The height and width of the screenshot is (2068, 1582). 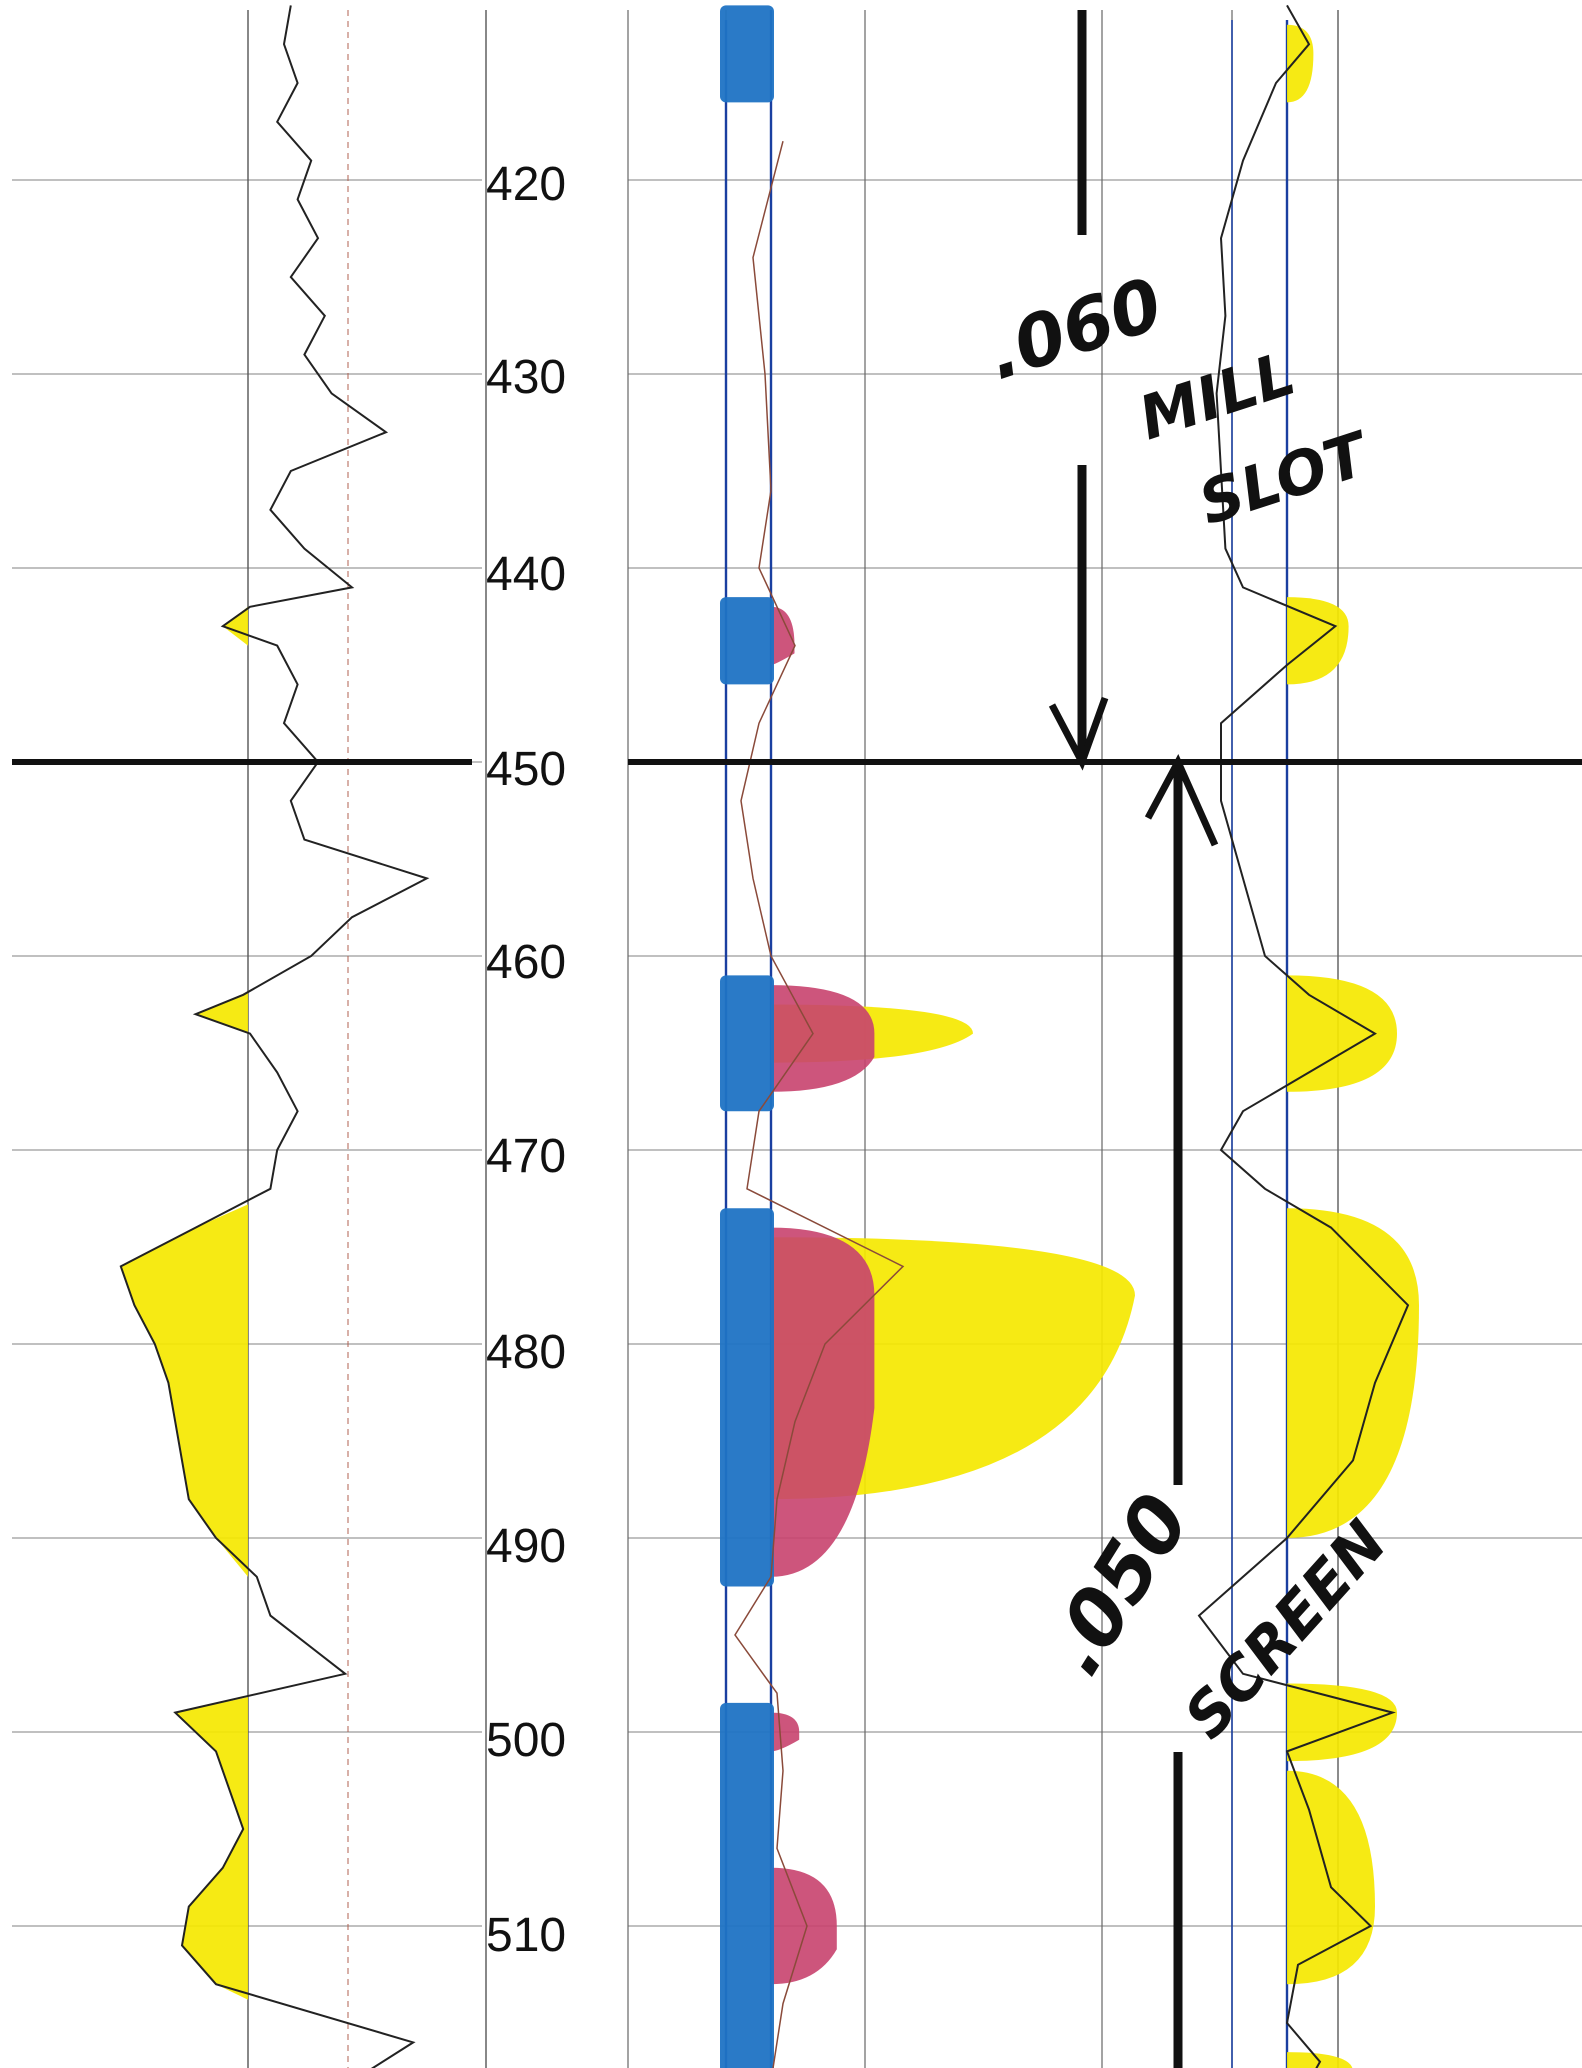 I want to click on track-3-curve, so click(x=1303, y=1036).